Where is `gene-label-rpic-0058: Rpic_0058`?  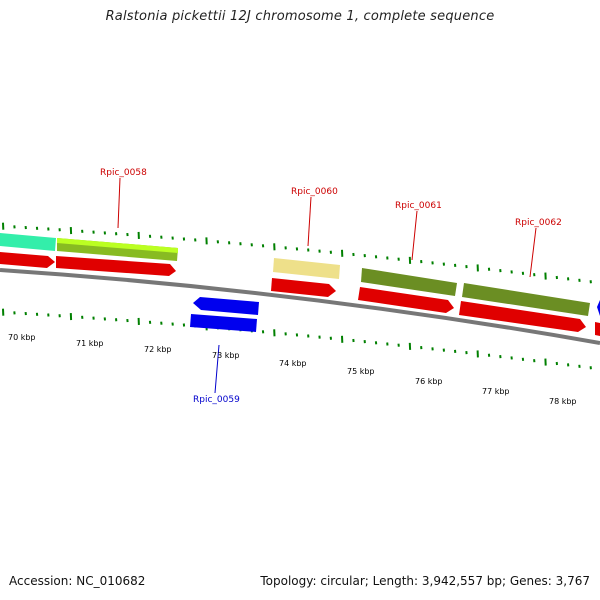 gene-label-rpic-0058: Rpic_0058 is located at coordinates (123, 173).